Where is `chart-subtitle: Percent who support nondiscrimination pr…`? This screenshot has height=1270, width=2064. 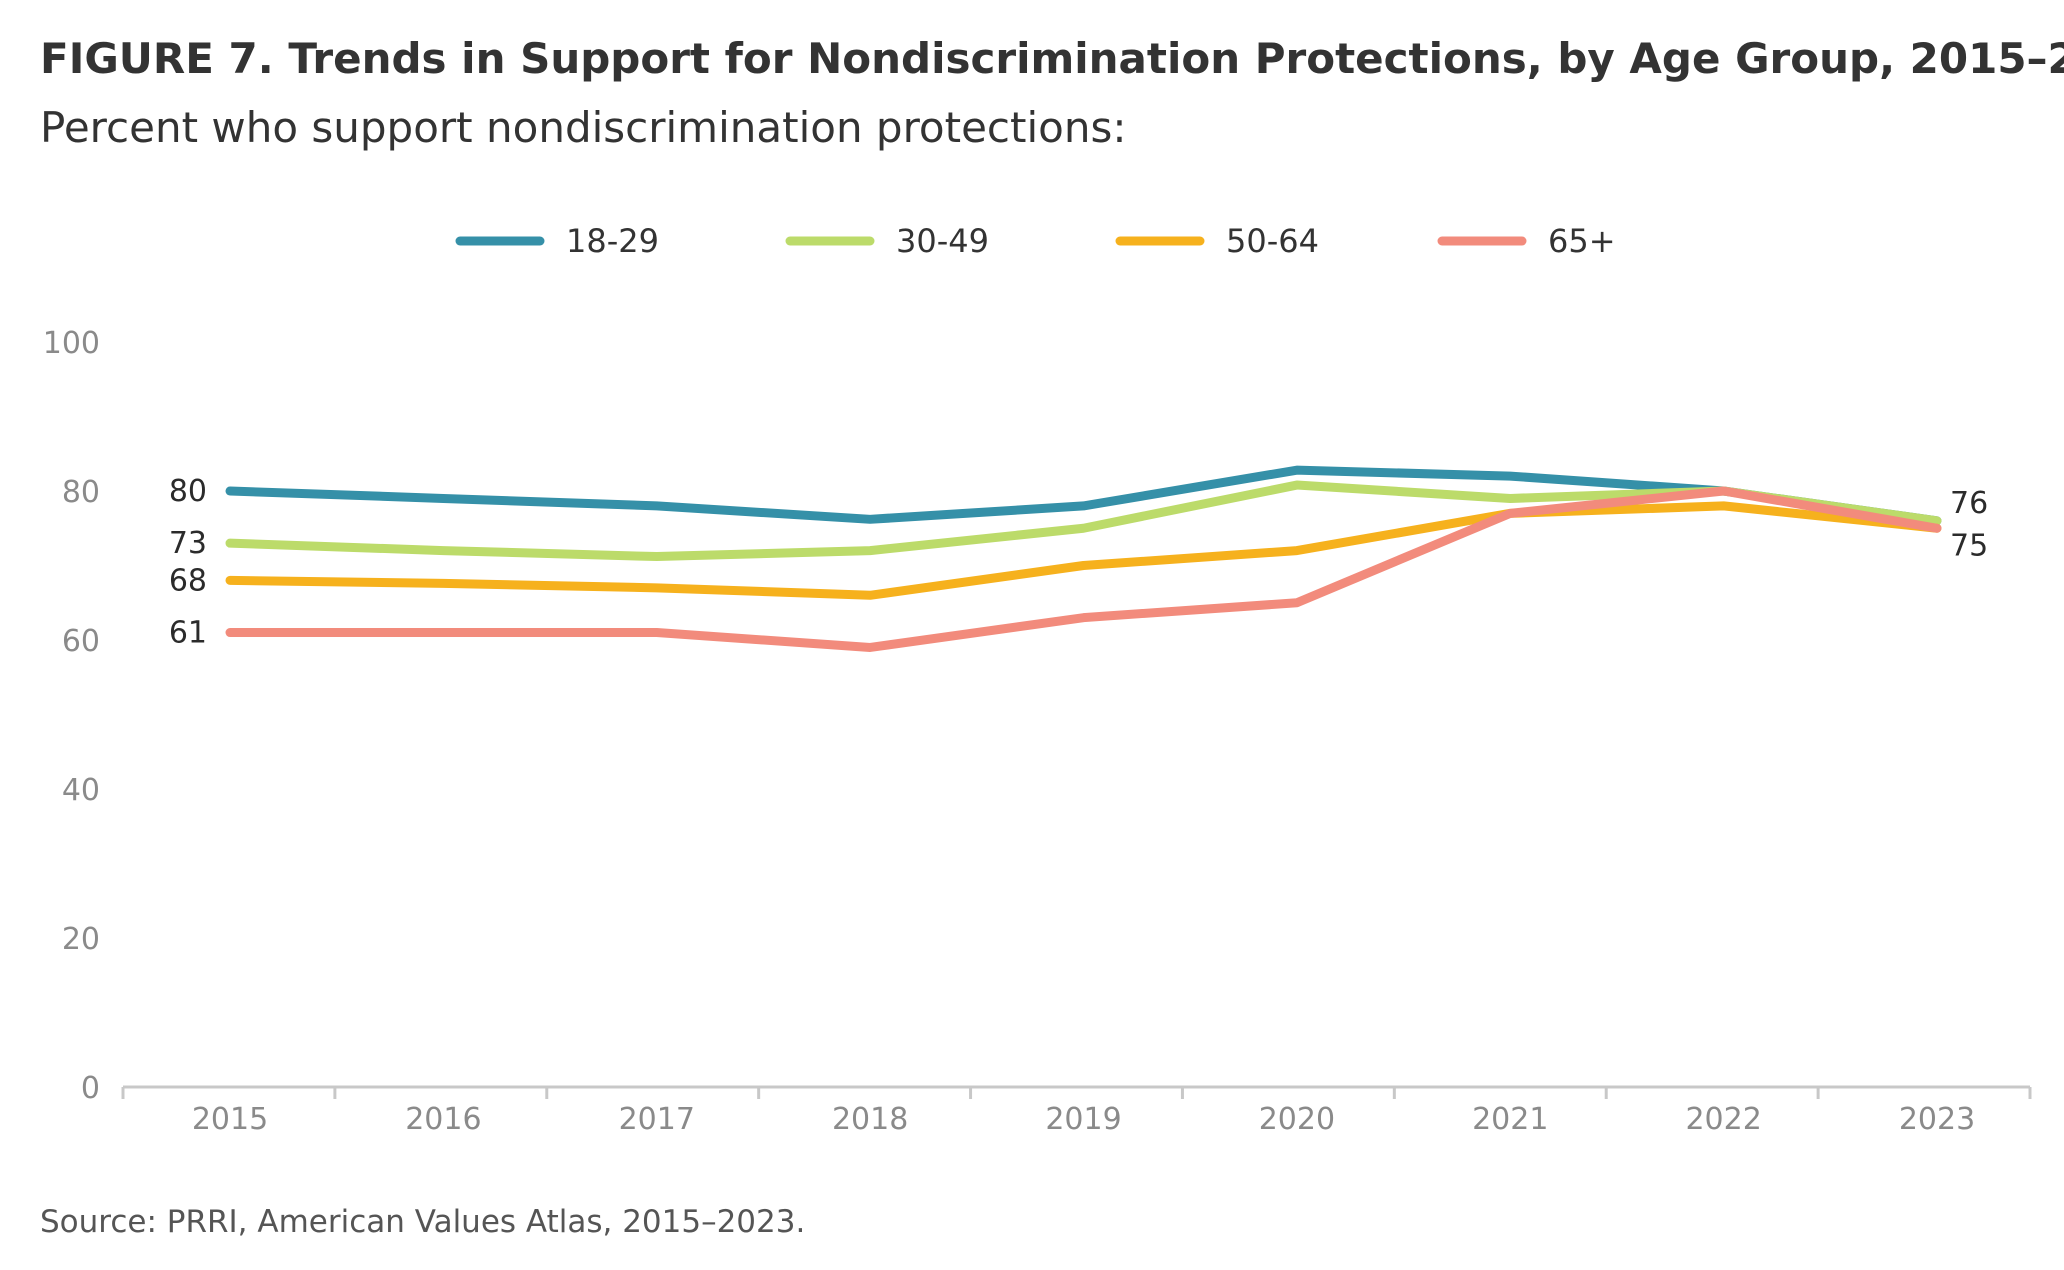 chart-subtitle: Percent who support nondiscrimination pr… is located at coordinates (583, 127).